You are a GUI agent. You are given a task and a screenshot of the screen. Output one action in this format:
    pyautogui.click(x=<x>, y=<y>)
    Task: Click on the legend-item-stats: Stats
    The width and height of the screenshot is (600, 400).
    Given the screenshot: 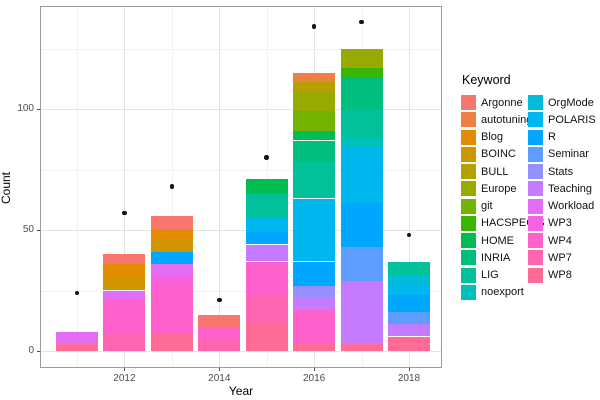 What is the action you would take?
    pyautogui.click(x=562, y=171)
    